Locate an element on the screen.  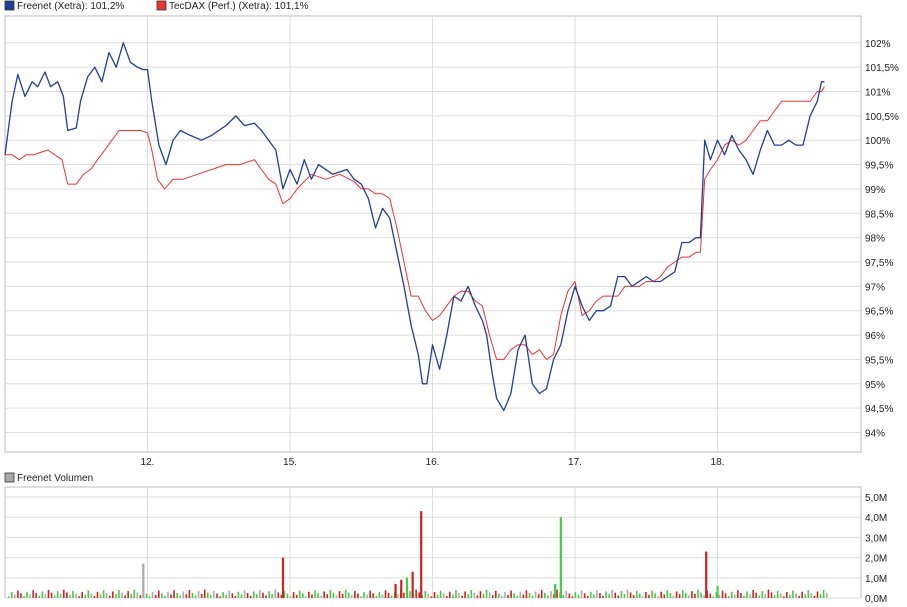
legend-label-freenet: Freenet (Xetra): 101,2% is located at coordinates (70, 6).